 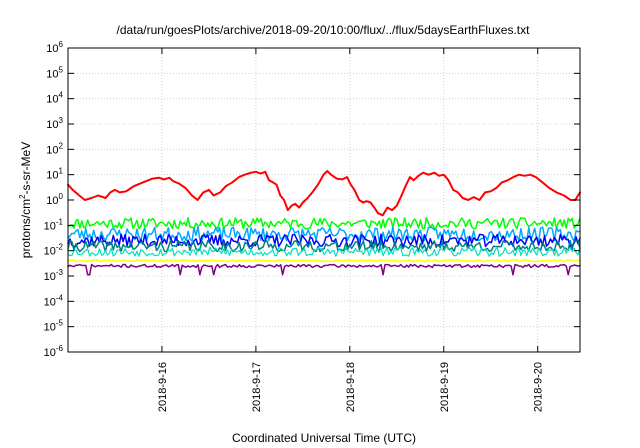 I want to click on y-axis-label: protons/cm2-s-sr-MeV, so click(x=25, y=200).